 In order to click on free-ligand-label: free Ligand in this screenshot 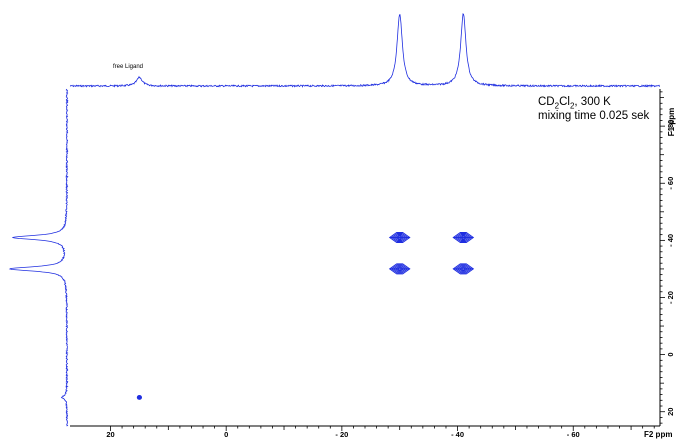, I will do `click(128, 67)`.